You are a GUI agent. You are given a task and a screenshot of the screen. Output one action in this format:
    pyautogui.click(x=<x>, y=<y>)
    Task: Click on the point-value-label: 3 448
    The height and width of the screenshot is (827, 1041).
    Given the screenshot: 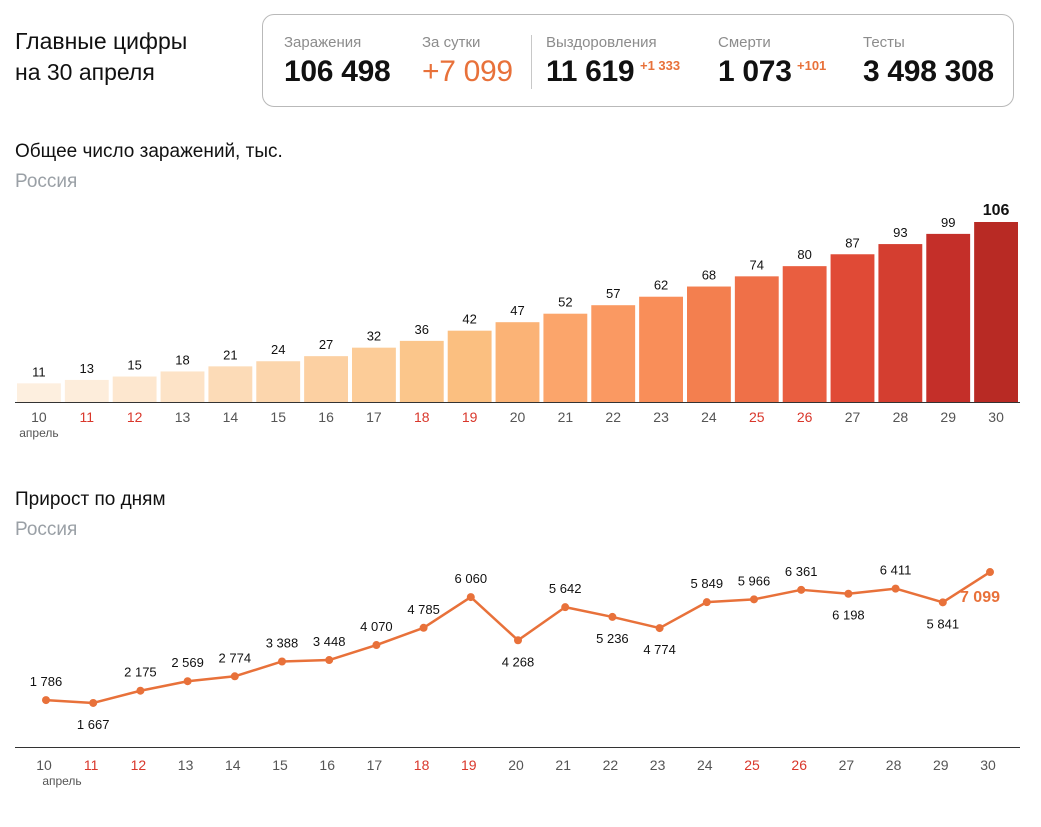 What is the action you would take?
    pyautogui.click(x=329, y=641)
    